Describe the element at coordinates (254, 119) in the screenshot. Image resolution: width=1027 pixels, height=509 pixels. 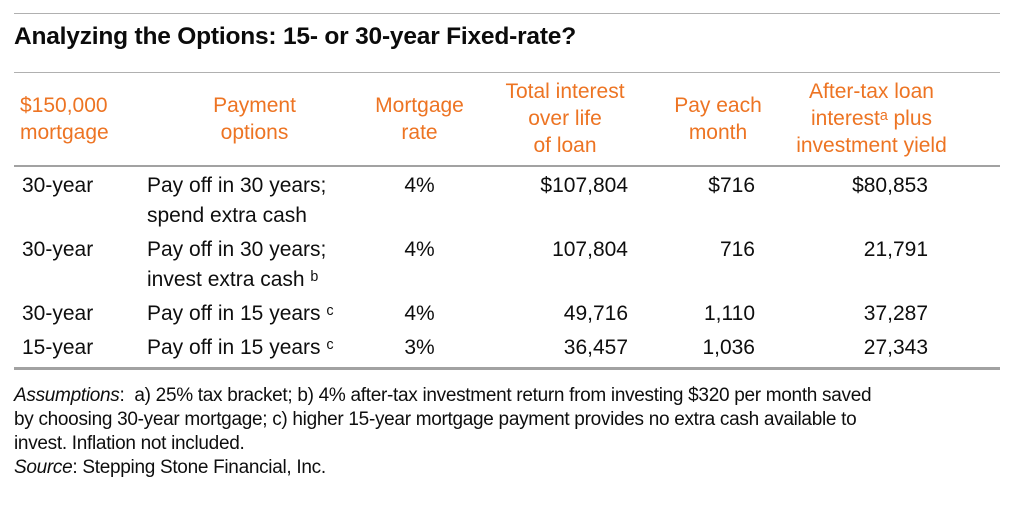
I see `column-header-payment-options: Payment options` at that location.